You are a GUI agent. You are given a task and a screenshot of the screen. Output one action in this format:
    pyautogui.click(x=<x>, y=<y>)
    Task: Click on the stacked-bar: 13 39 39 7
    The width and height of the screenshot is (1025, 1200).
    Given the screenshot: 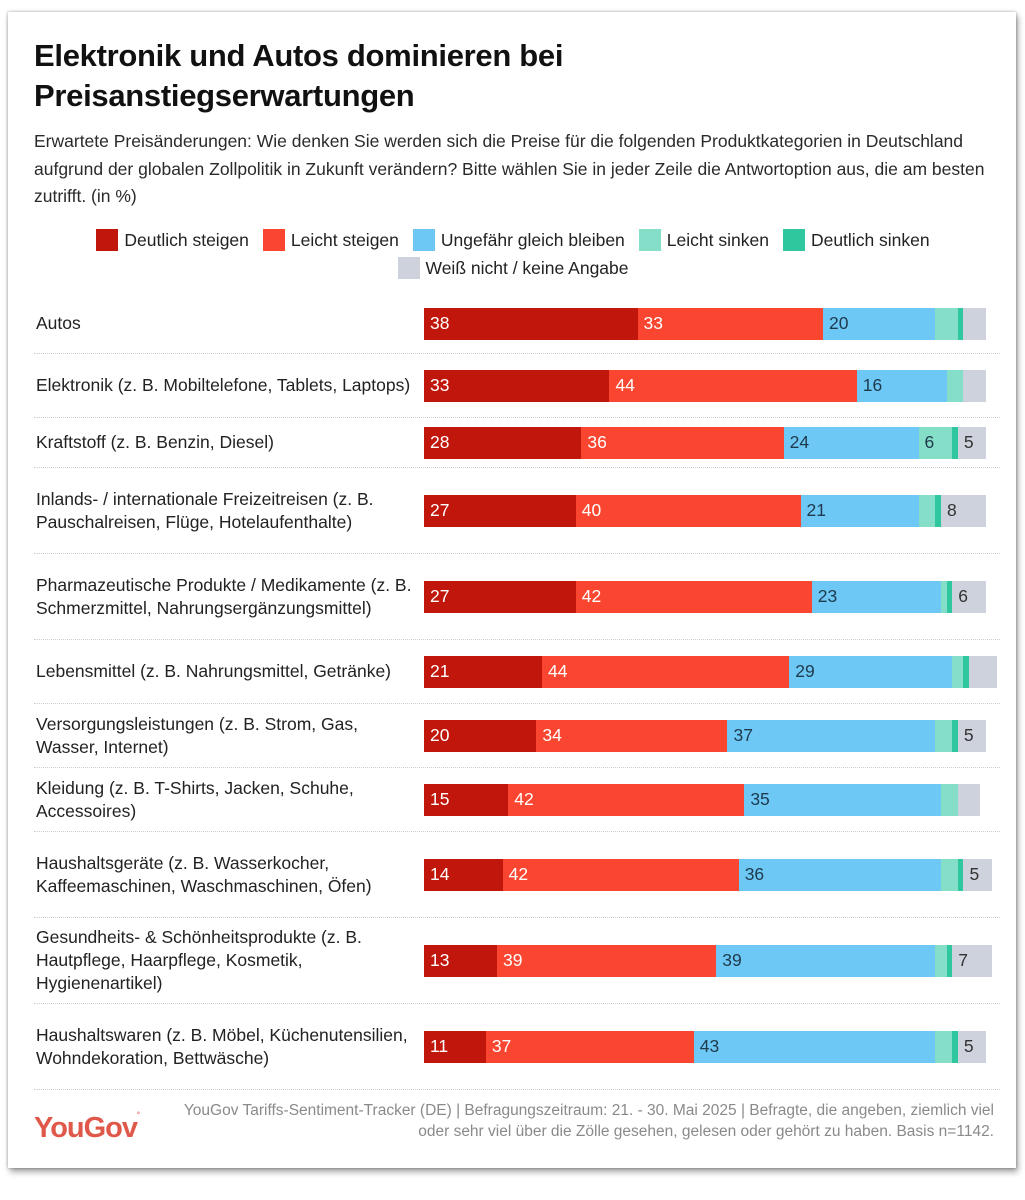 What is the action you would take?
    pyautogui.click(x=708, y=960)
    